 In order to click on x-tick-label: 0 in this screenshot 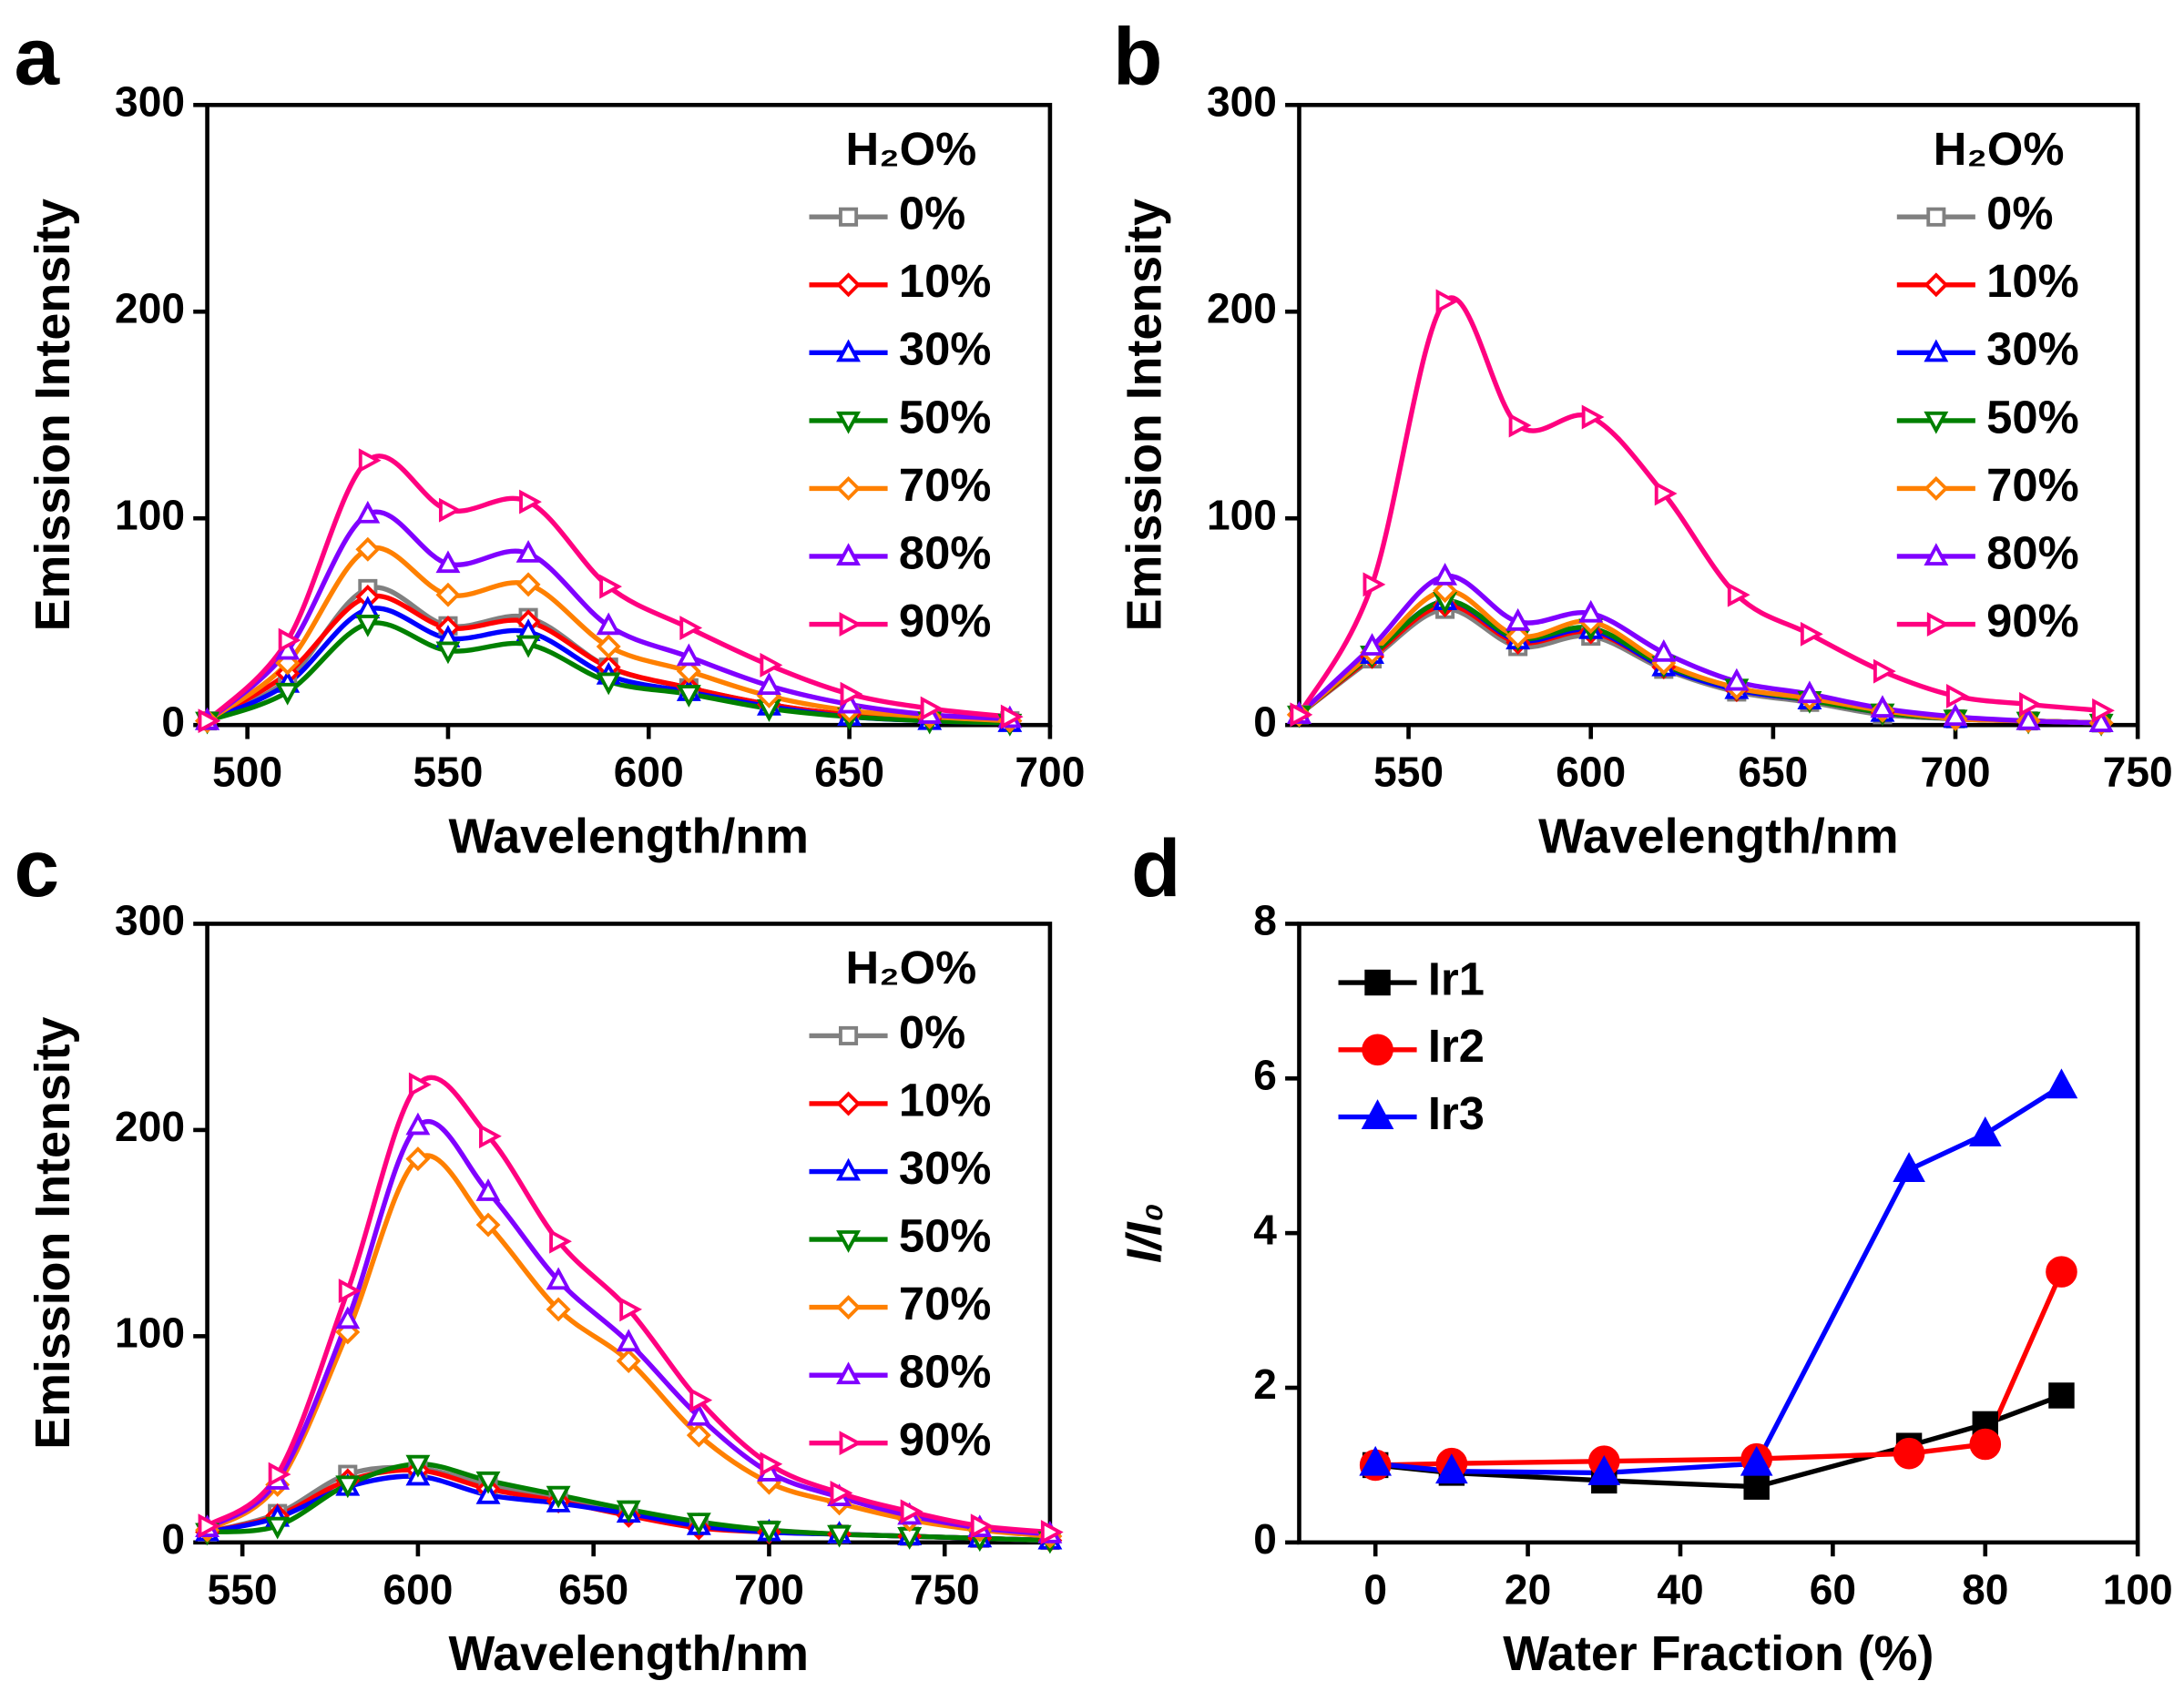, I will do `click(1375, 1589)`.